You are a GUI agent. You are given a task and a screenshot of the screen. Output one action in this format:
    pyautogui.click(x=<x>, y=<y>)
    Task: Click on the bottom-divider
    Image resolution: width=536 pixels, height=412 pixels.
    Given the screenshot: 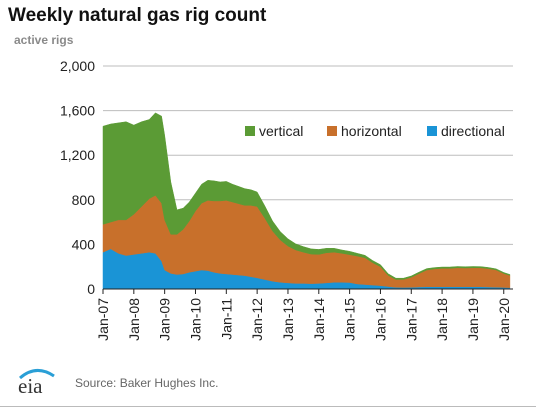 What is the action you would take?
    pyautogui.click(x=268, y=406)
    